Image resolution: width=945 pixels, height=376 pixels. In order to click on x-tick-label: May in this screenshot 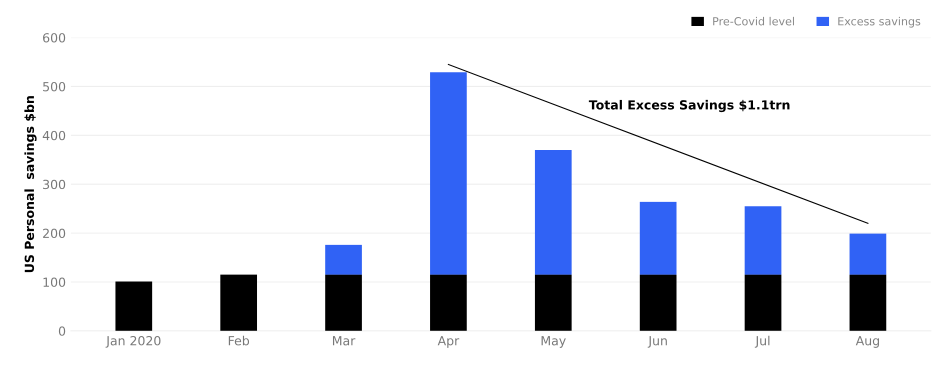, I will do `click(554, 342)`.